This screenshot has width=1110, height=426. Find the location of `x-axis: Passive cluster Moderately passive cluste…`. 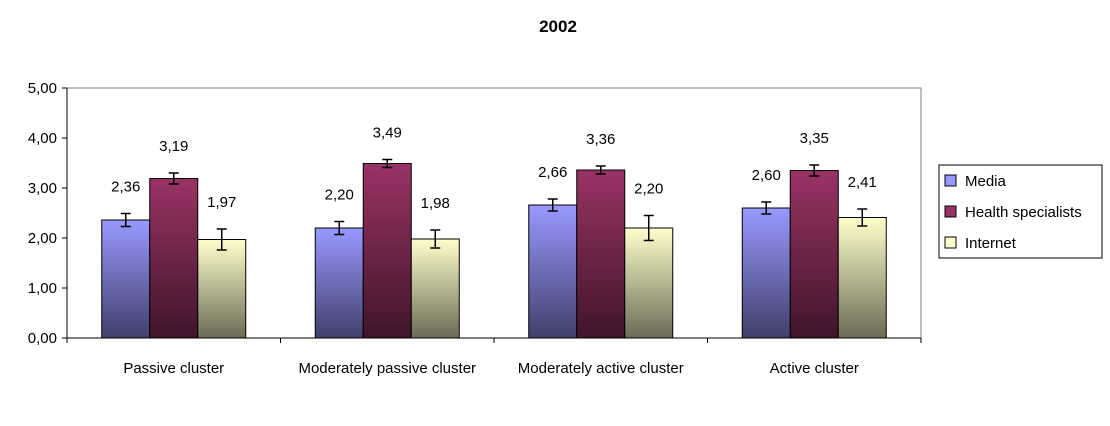

x-axis: Passive cluster Moderately passive cluste… is located at coordinates (494, 357).